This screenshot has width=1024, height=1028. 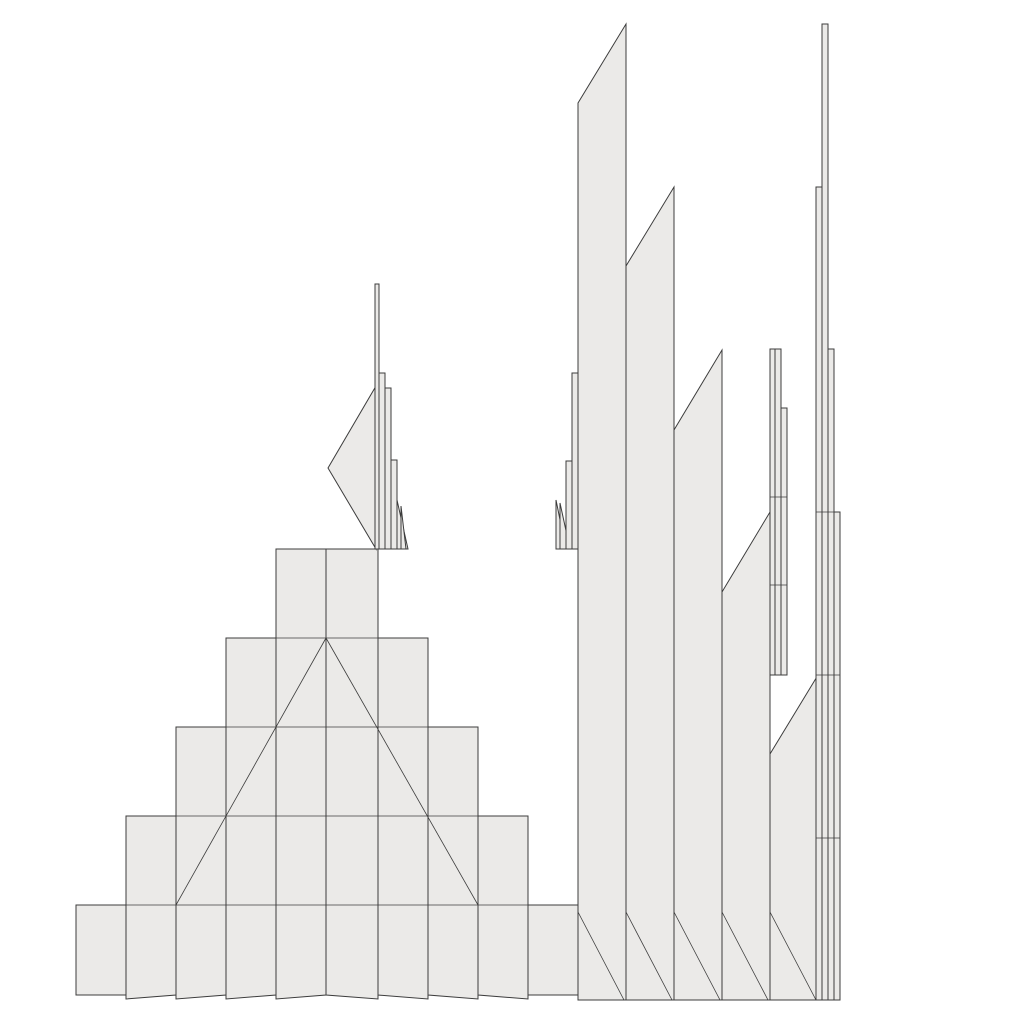 I want to click on fan-triangle-panel, so click(x=352, y=467).